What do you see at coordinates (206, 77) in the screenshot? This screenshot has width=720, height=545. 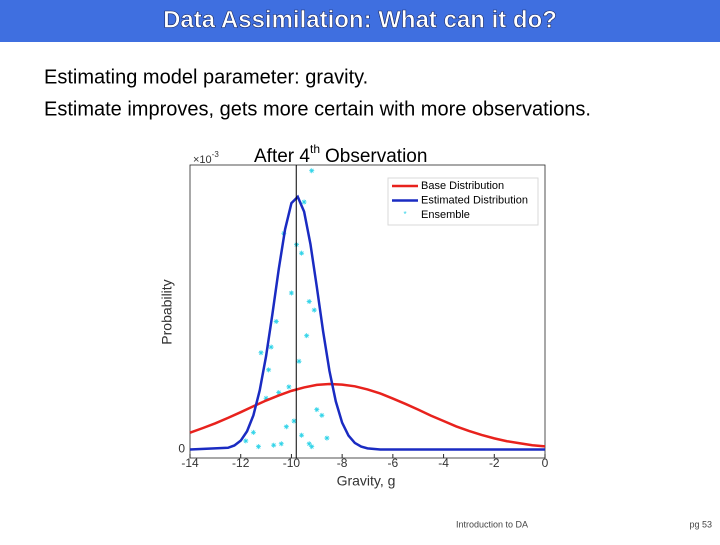 I see `body-line: Estimating model parameter: gravity.` at bounding box center [206, 77].